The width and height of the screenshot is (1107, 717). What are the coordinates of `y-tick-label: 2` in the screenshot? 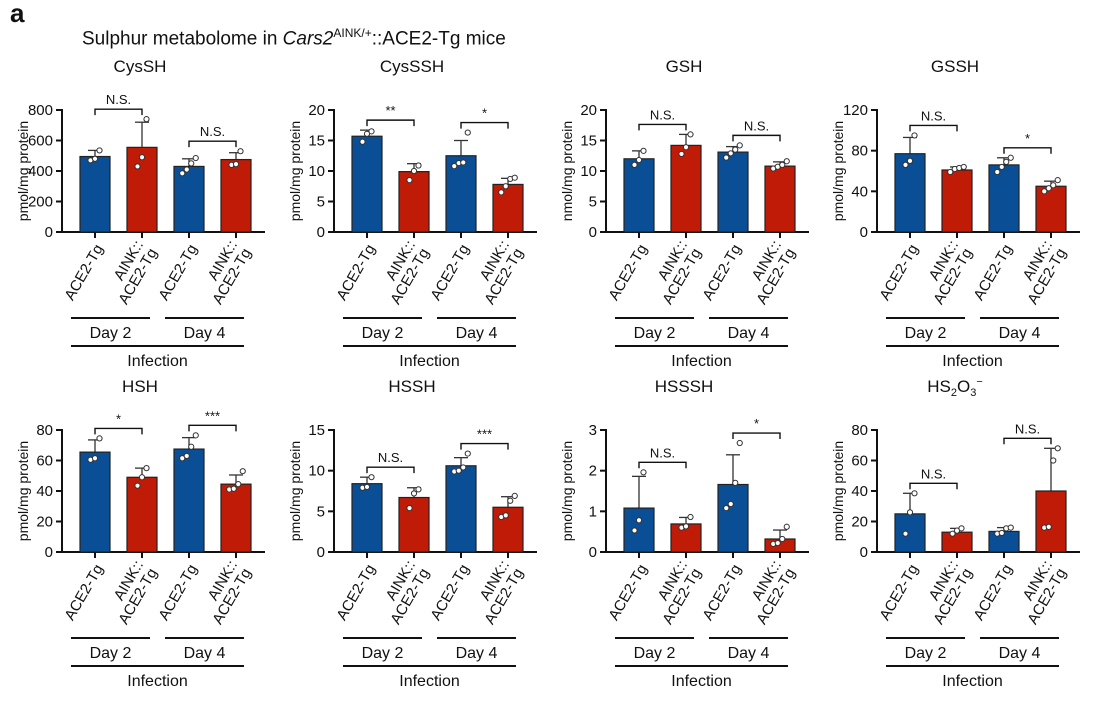 It's located at (593, 471).